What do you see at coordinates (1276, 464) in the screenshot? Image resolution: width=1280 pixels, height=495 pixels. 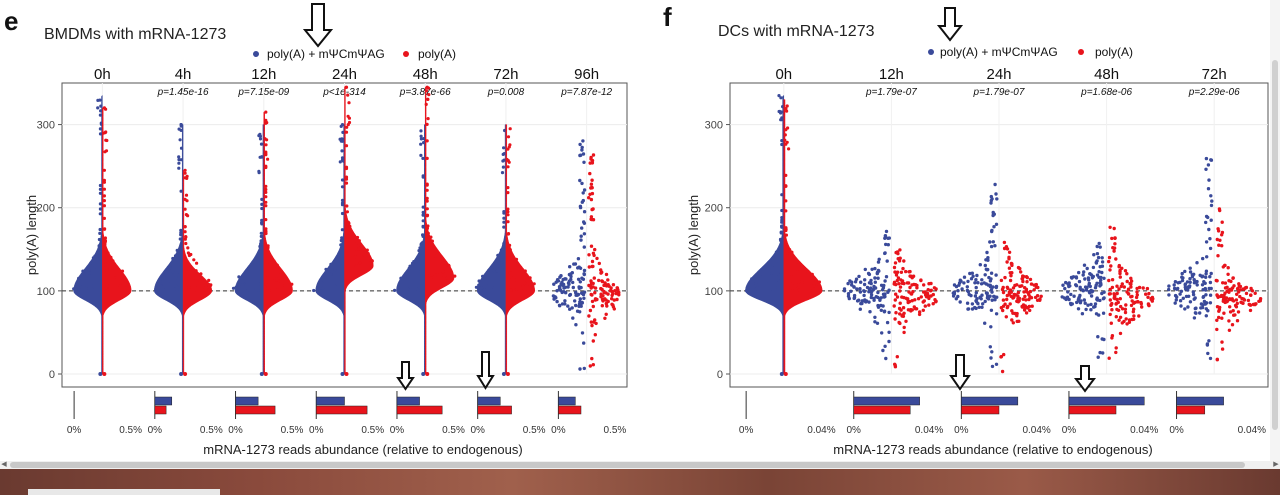 I see `scroll-right-arrow-icon: ▶` at bounding box center [1276, 464].